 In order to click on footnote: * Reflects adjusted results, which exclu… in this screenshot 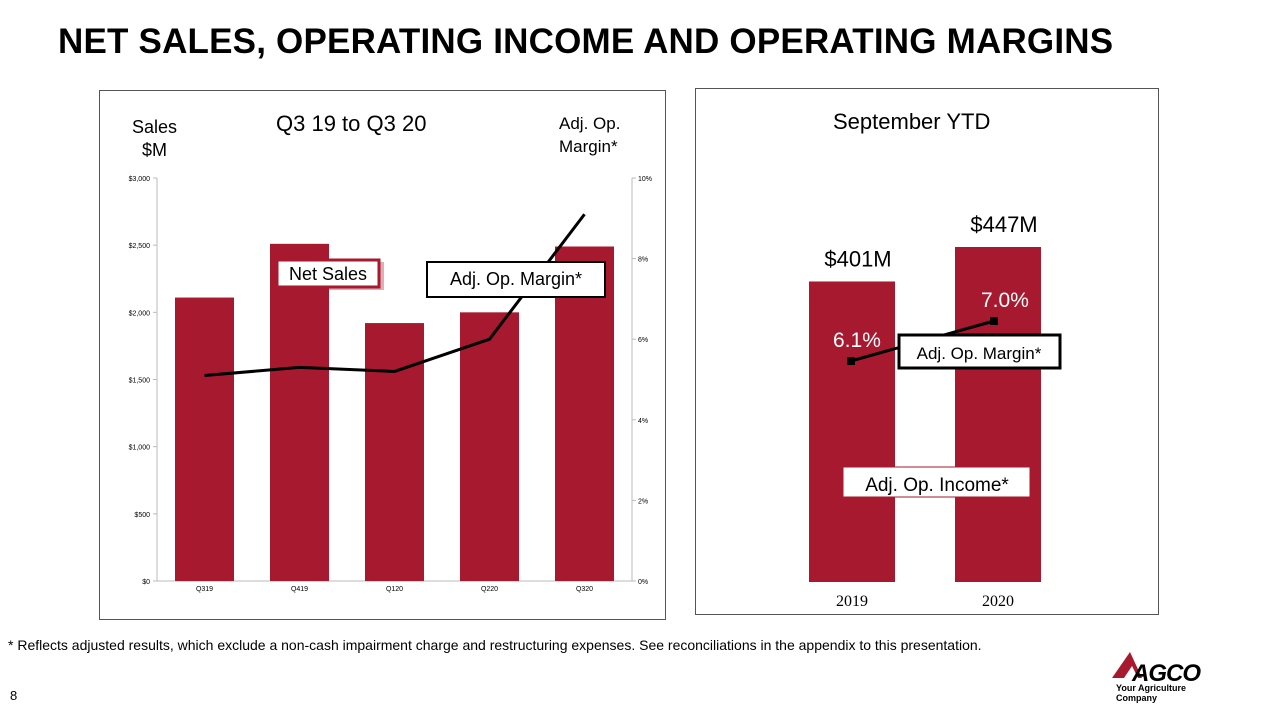, I will do `click(495, 645)`.